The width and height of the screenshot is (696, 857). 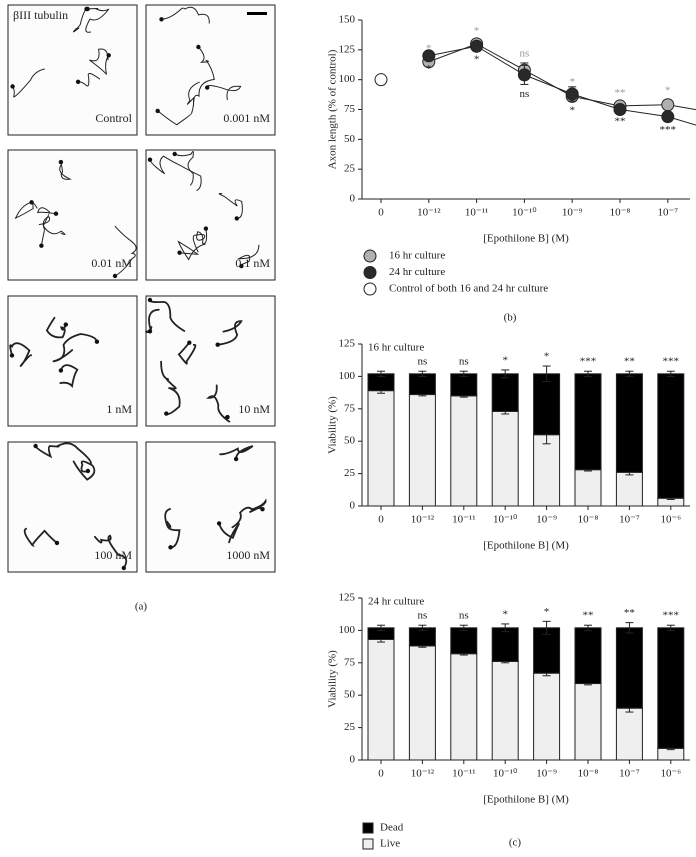 What do you see at coordinates (390, 844) in the screenshot?
I see `legend-label: Live` at bounding box center [390, 844].